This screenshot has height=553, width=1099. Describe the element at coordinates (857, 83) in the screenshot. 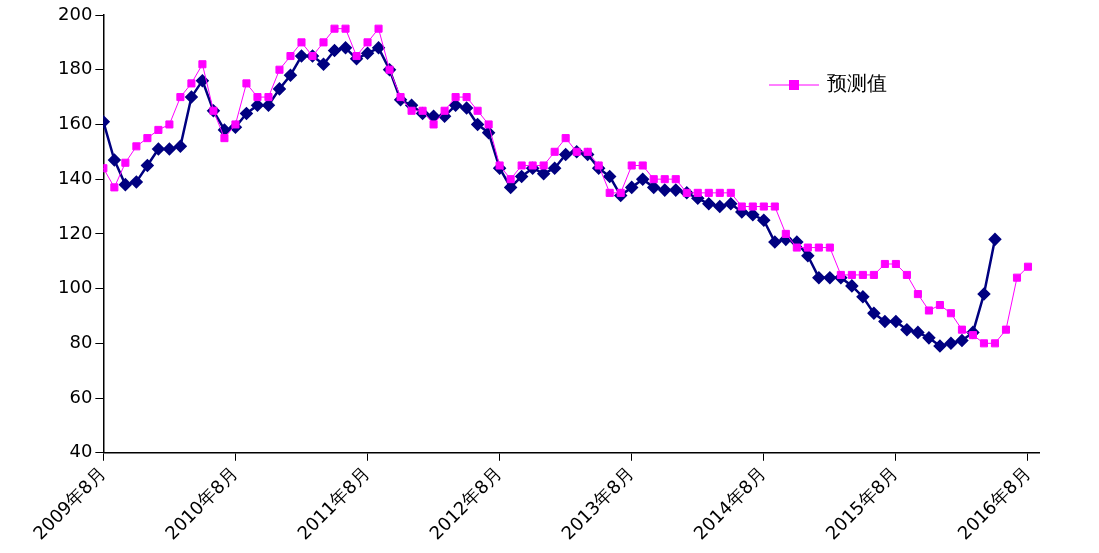

I see `legend-label: 预测值` at that location.